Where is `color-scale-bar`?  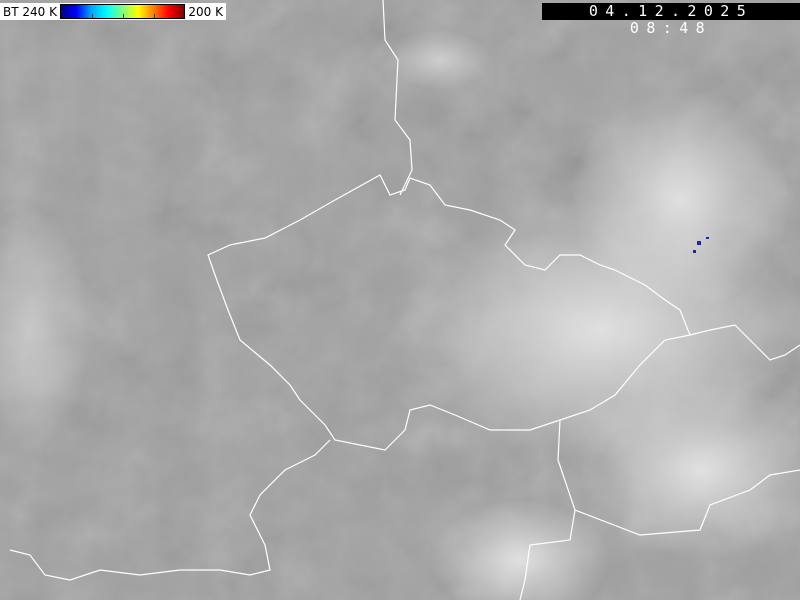 color-scale-bar is located at coordinates (122, 11).